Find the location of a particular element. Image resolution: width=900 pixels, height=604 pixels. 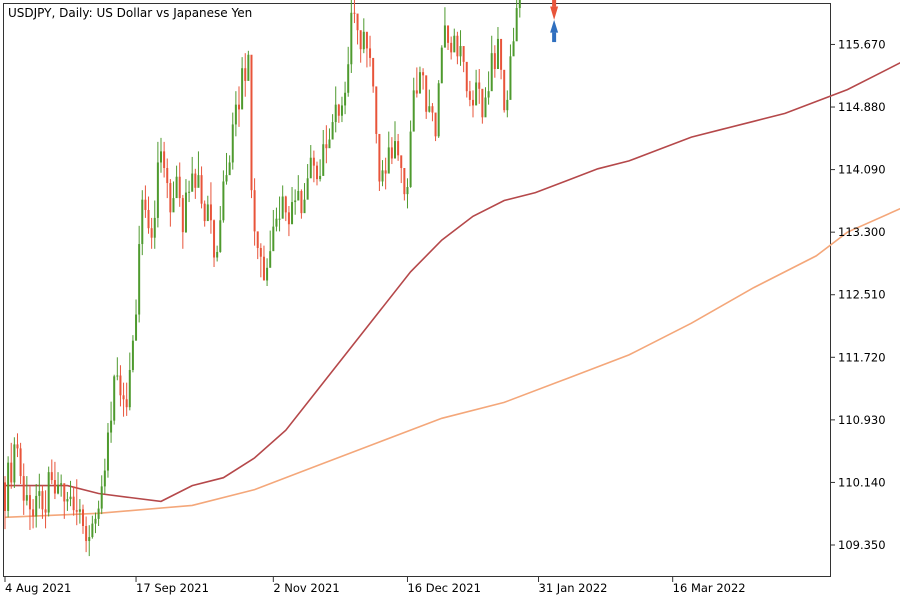

y-tick-label: 111.720 is located at coordinates (862, 357).